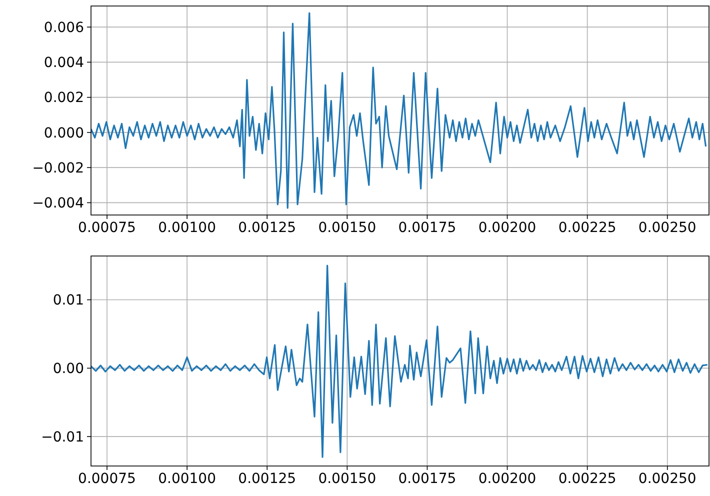  What do you see at coordinates (68, 369) in the screenshot?
I see `y-tick-label: 0.00` at bounding box center [68, 369].